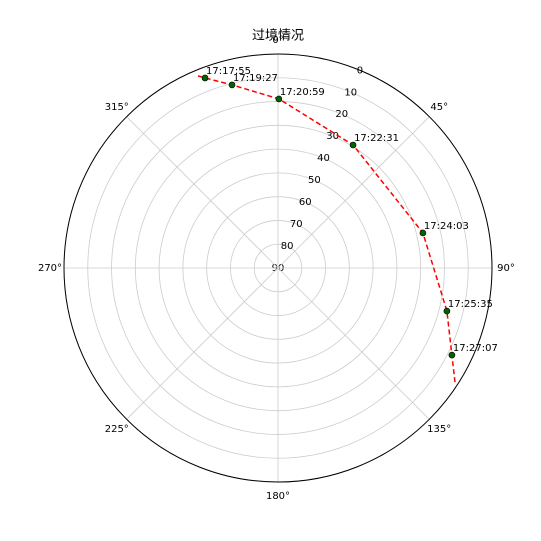 Image resolution: width=541 pixels, height=541 pixels. Describe the element at coordinates (439, 107) in the screenshot. I see `theta-tick-label: 45°` at that location.